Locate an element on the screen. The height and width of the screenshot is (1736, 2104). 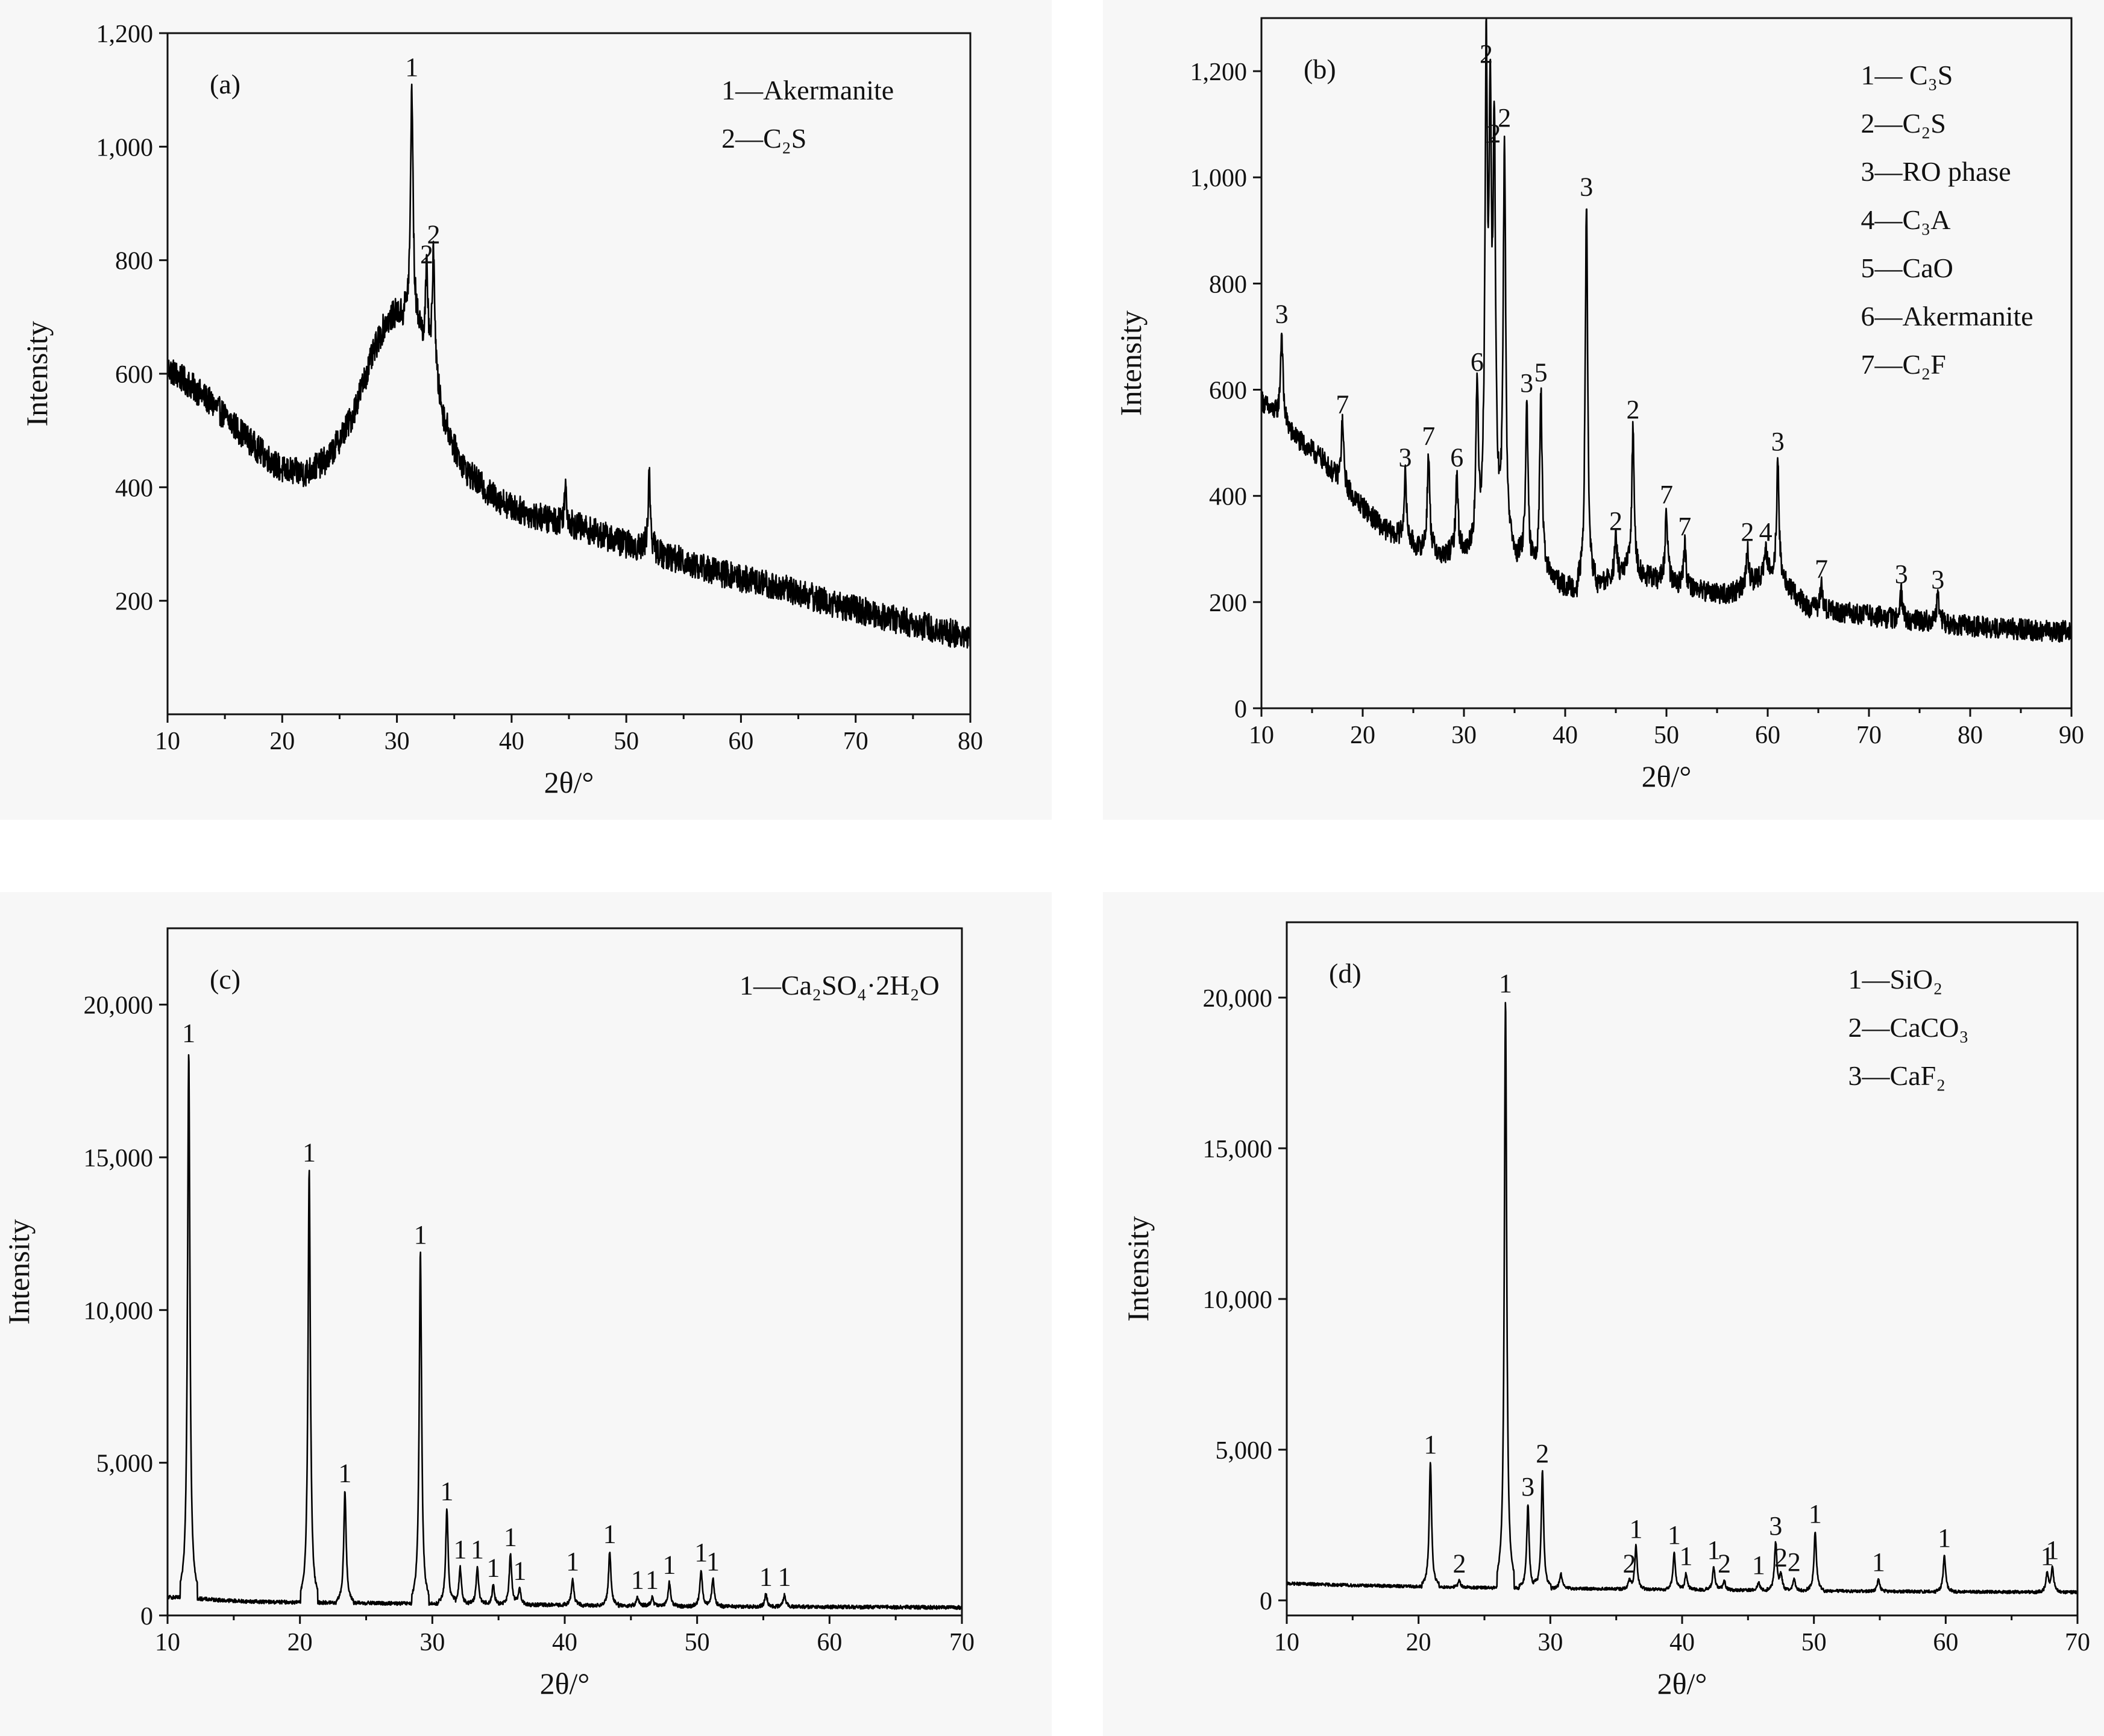
y-tick-label: 400 is located at coordinates (1228, 497).